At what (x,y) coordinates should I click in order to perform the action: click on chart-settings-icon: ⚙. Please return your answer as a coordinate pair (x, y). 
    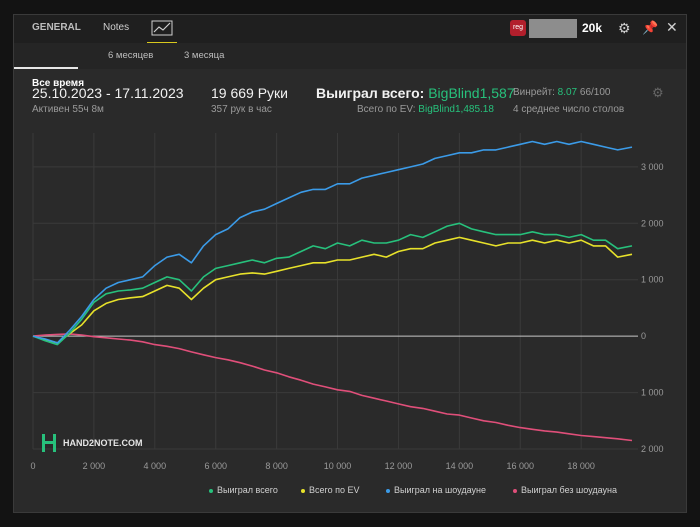
    Looking at the image, I should click on (658, 92).